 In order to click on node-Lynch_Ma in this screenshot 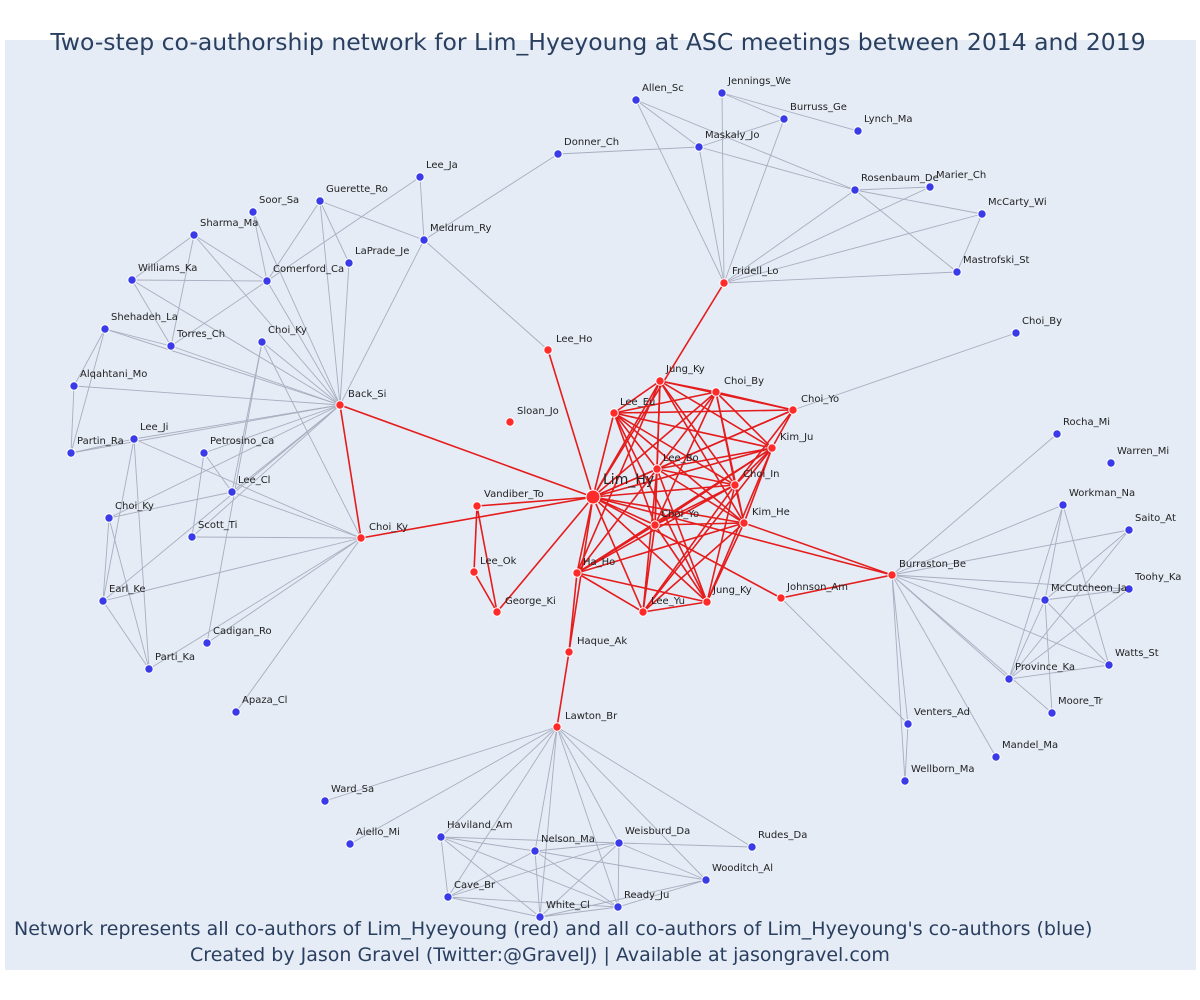, I will do `click(858, 131)`.